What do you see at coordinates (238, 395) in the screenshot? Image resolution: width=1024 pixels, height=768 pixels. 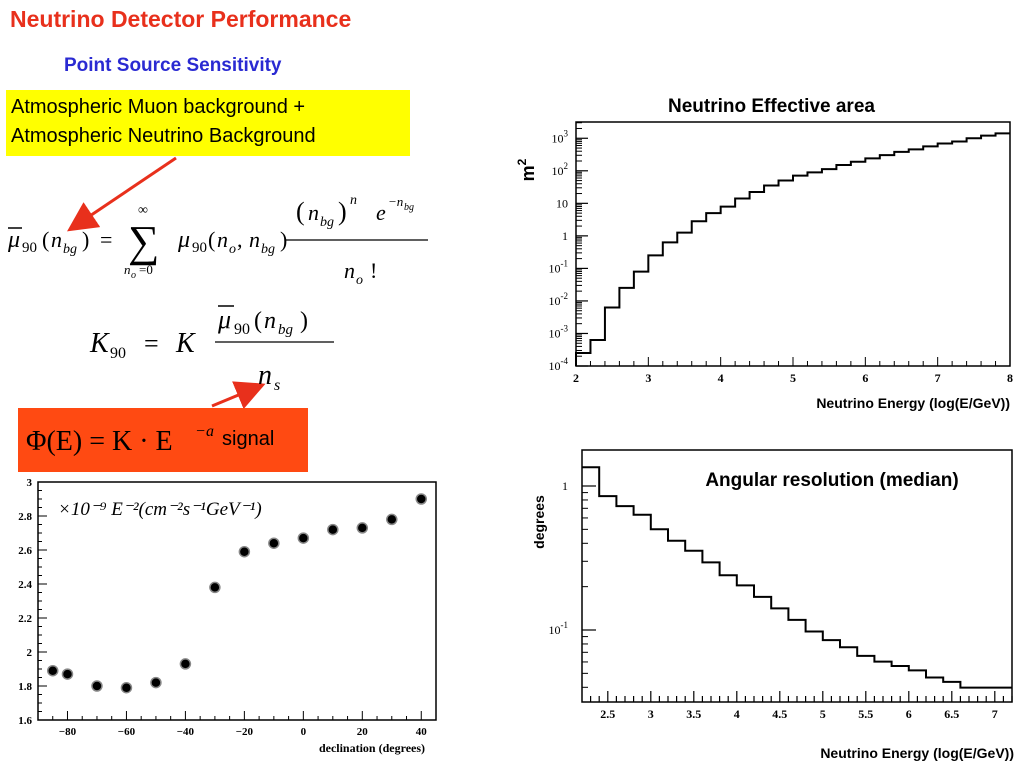 I see `arrow-to-ns` at bounding box center [238, 395].